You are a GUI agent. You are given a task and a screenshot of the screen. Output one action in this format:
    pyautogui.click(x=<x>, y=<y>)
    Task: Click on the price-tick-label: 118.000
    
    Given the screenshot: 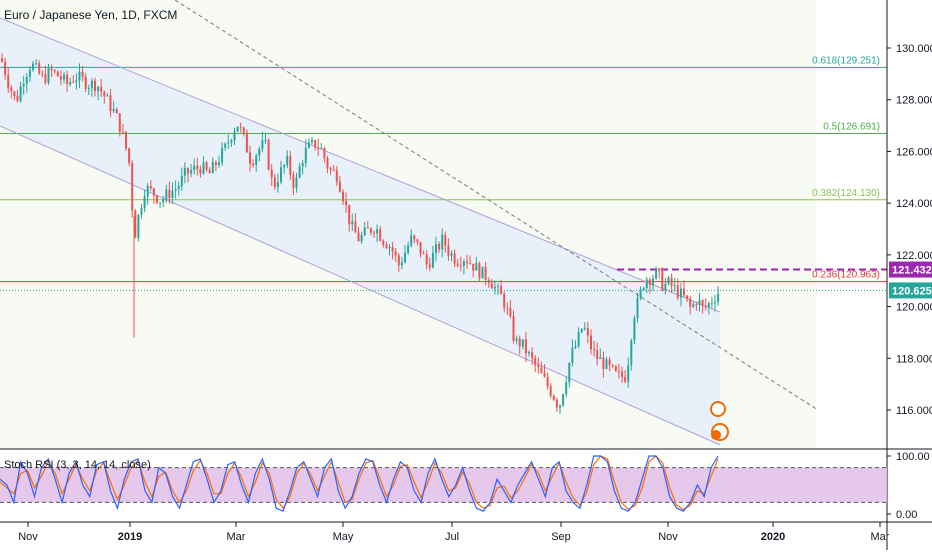 What is the action you would take?
    pyautogui.click(x=914, y=359)
    